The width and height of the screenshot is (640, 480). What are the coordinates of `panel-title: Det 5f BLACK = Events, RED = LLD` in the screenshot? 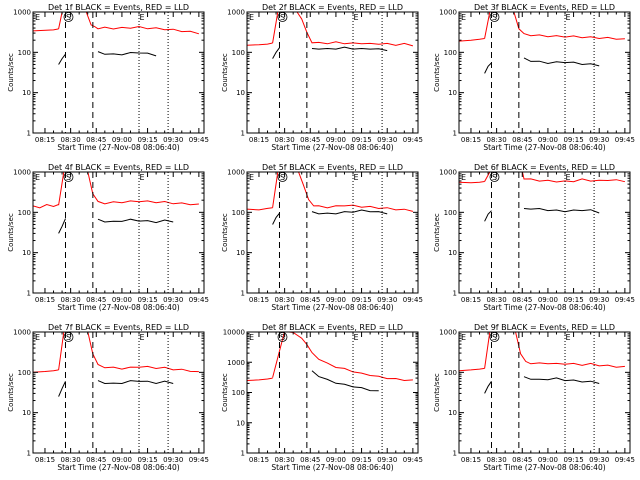 It's located at (332, 167).